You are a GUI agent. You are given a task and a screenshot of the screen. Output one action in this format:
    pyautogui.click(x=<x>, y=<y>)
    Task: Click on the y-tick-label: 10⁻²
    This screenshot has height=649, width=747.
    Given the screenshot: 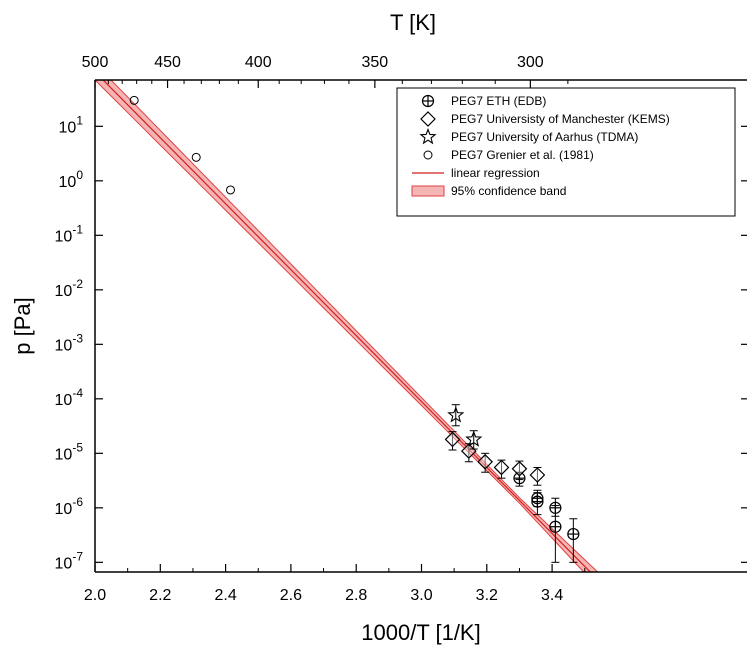 What is the action you would take?
    pyautogui.click(x=69, y=288)
    